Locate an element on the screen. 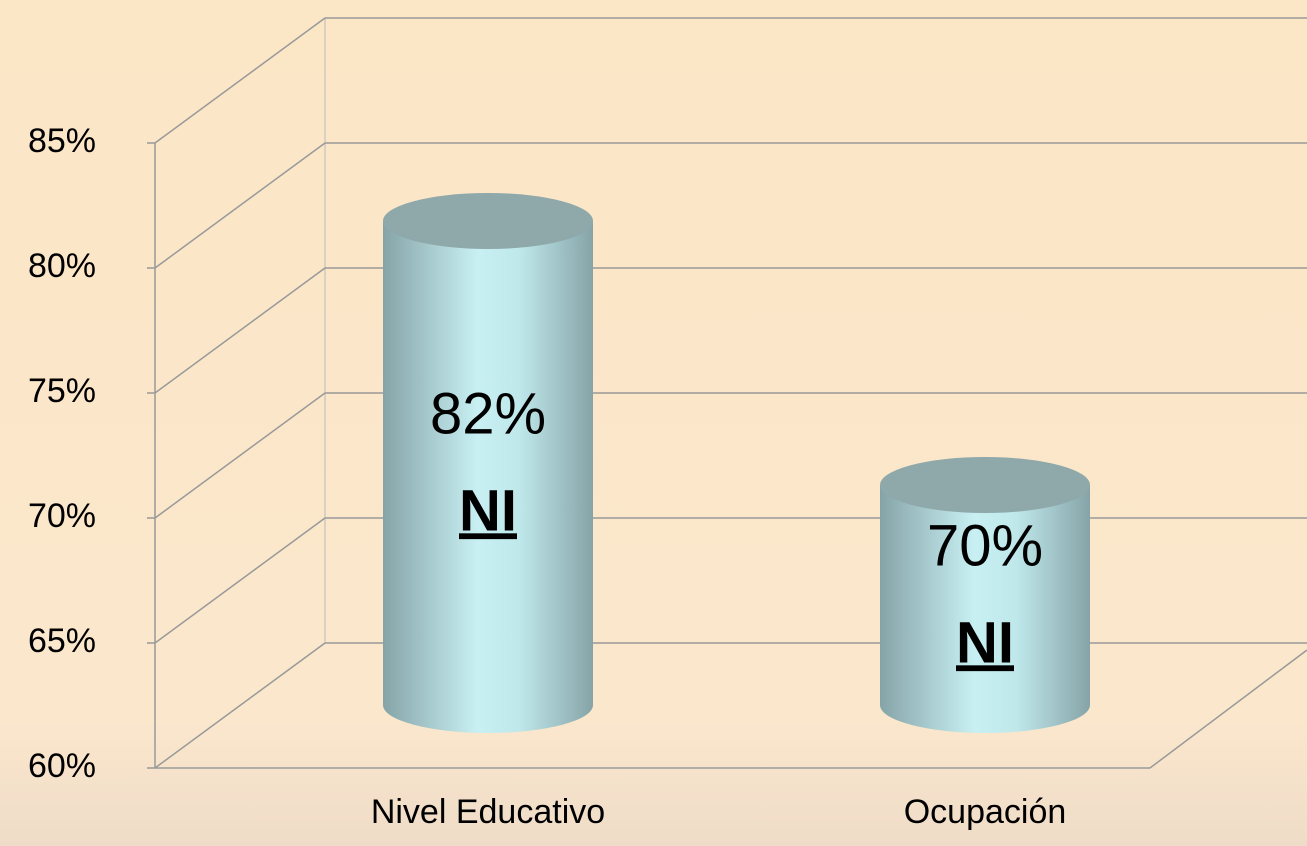  y-tick-label: 65% is located at coordinates (62, 641).